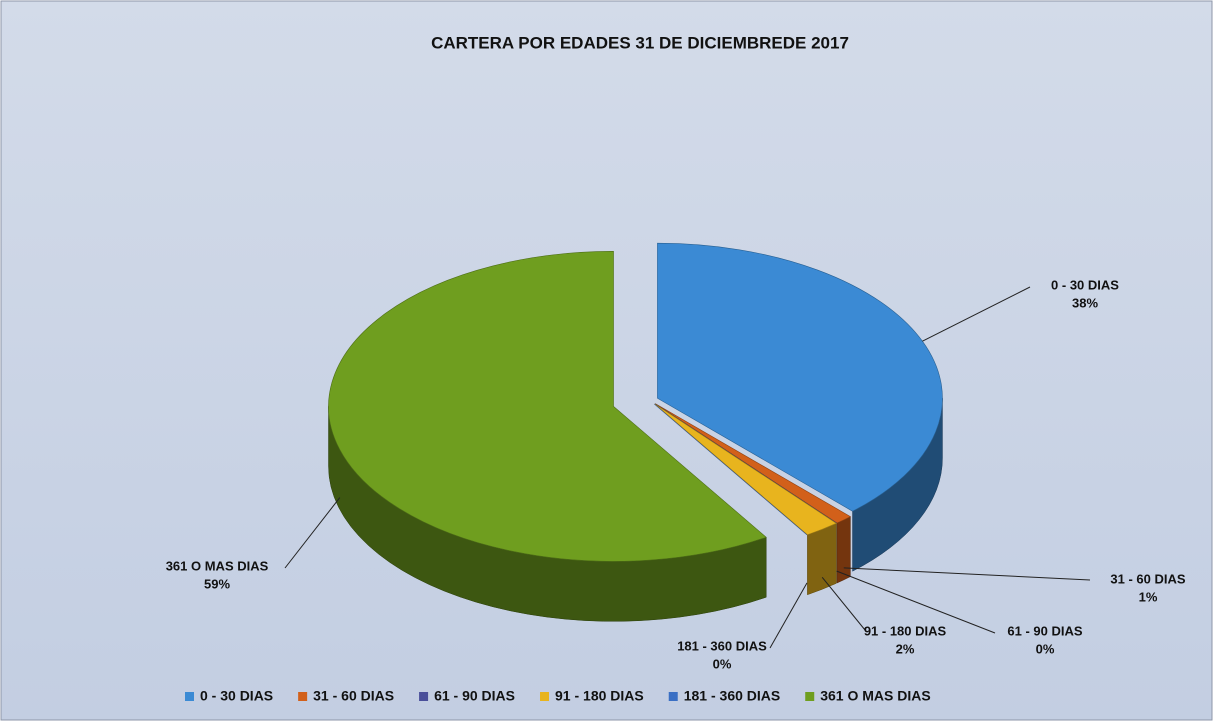  Describe the element at coordinates (732, 696) in the screenshot. I see `legend-label: 181 - 360 DIAS` at that location.